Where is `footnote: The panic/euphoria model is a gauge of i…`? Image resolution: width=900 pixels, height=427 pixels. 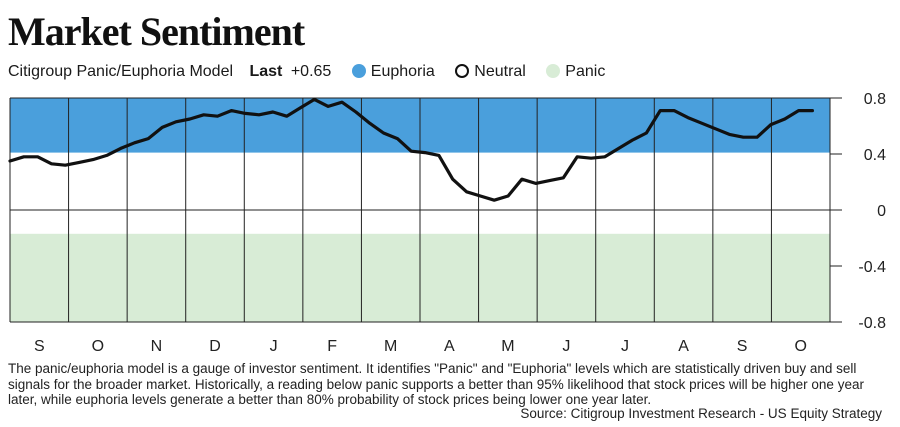 footnote: The panic/euphoria model is a gauge of i… is located at coordinates (436, 384).